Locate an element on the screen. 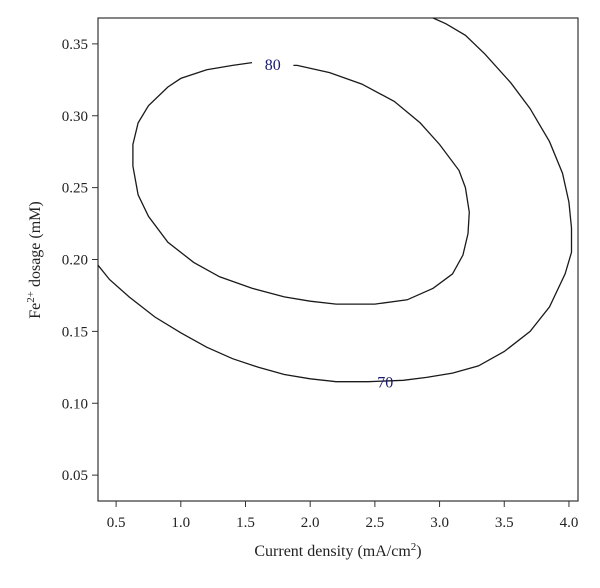  x-tick-label: 4.0 is located at coordinates (569, 523).